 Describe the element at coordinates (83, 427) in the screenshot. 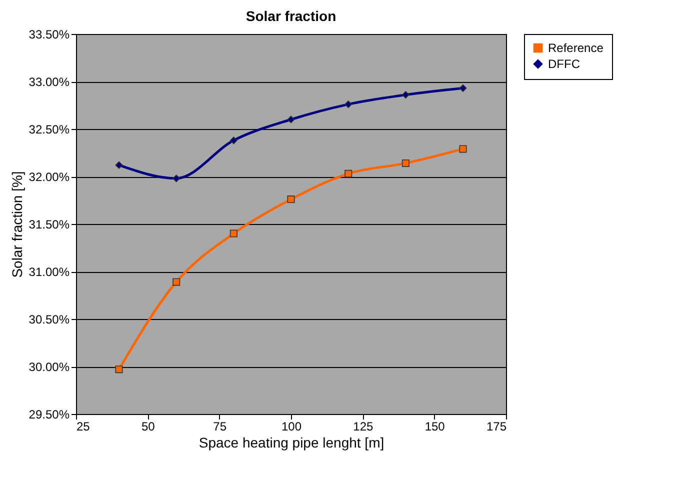

I see `x-tick-label: 25` at that location.